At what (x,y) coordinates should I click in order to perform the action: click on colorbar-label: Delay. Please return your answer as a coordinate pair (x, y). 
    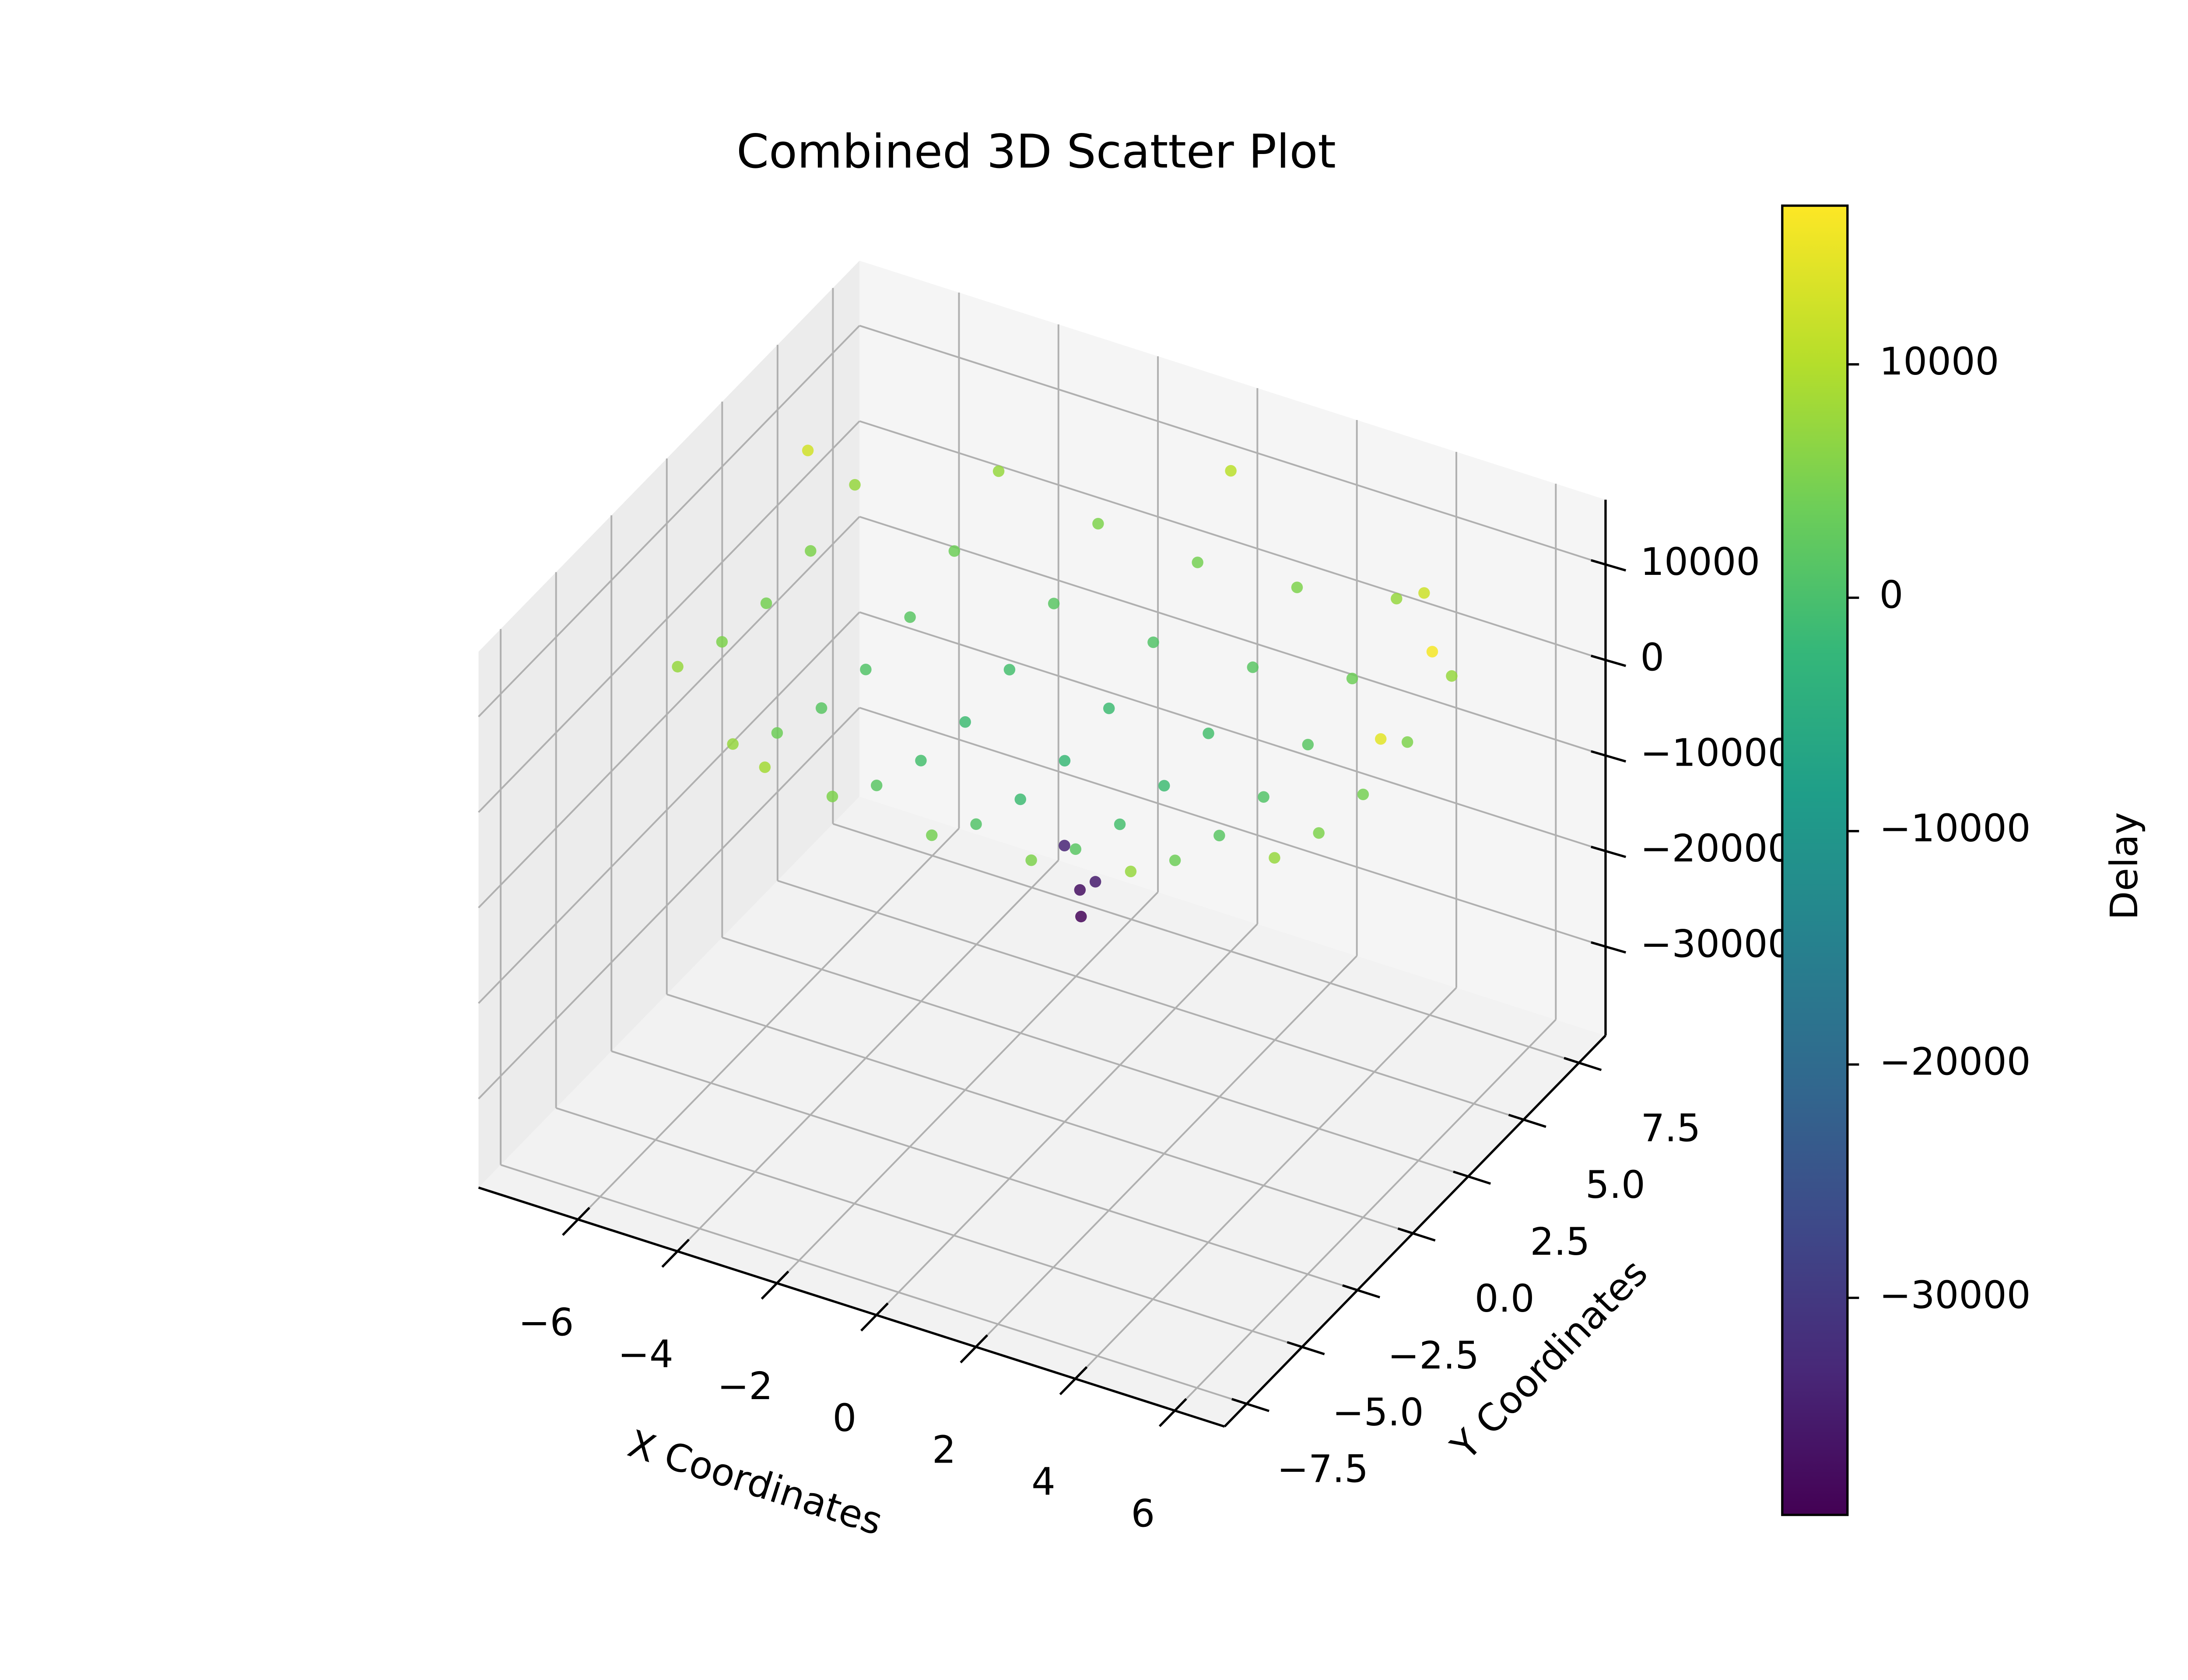
    Looking at the image, I should click on (2124, 866).